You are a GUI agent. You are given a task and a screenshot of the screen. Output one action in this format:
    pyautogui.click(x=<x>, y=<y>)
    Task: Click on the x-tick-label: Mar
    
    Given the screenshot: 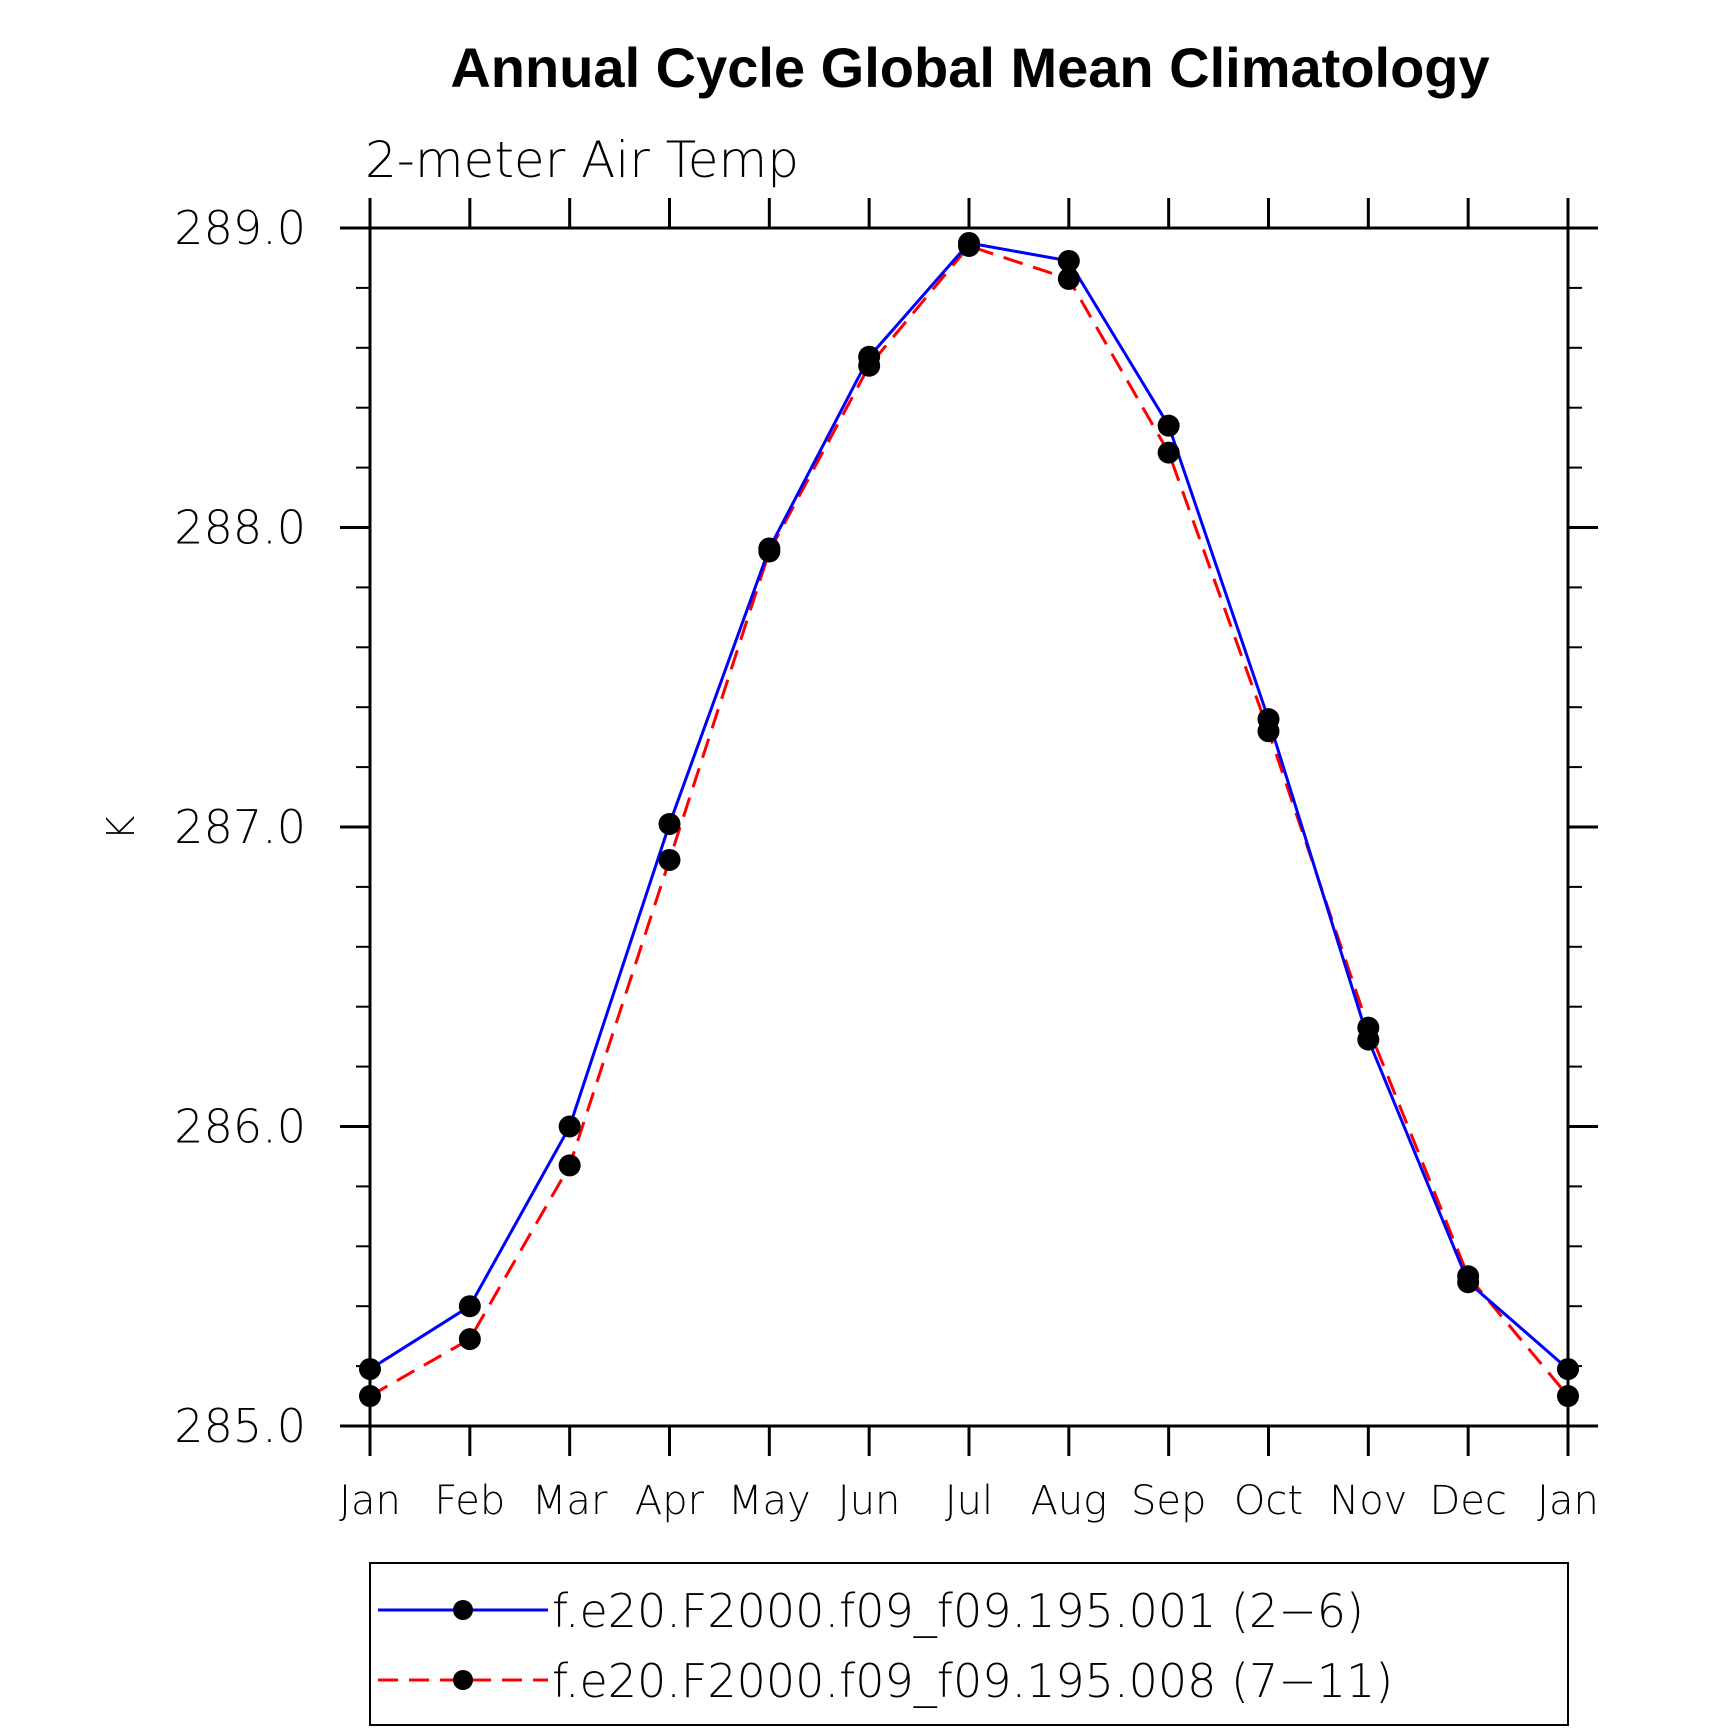 What is the action you would take?
    pyautogui.click(x=570, y=1501)
    